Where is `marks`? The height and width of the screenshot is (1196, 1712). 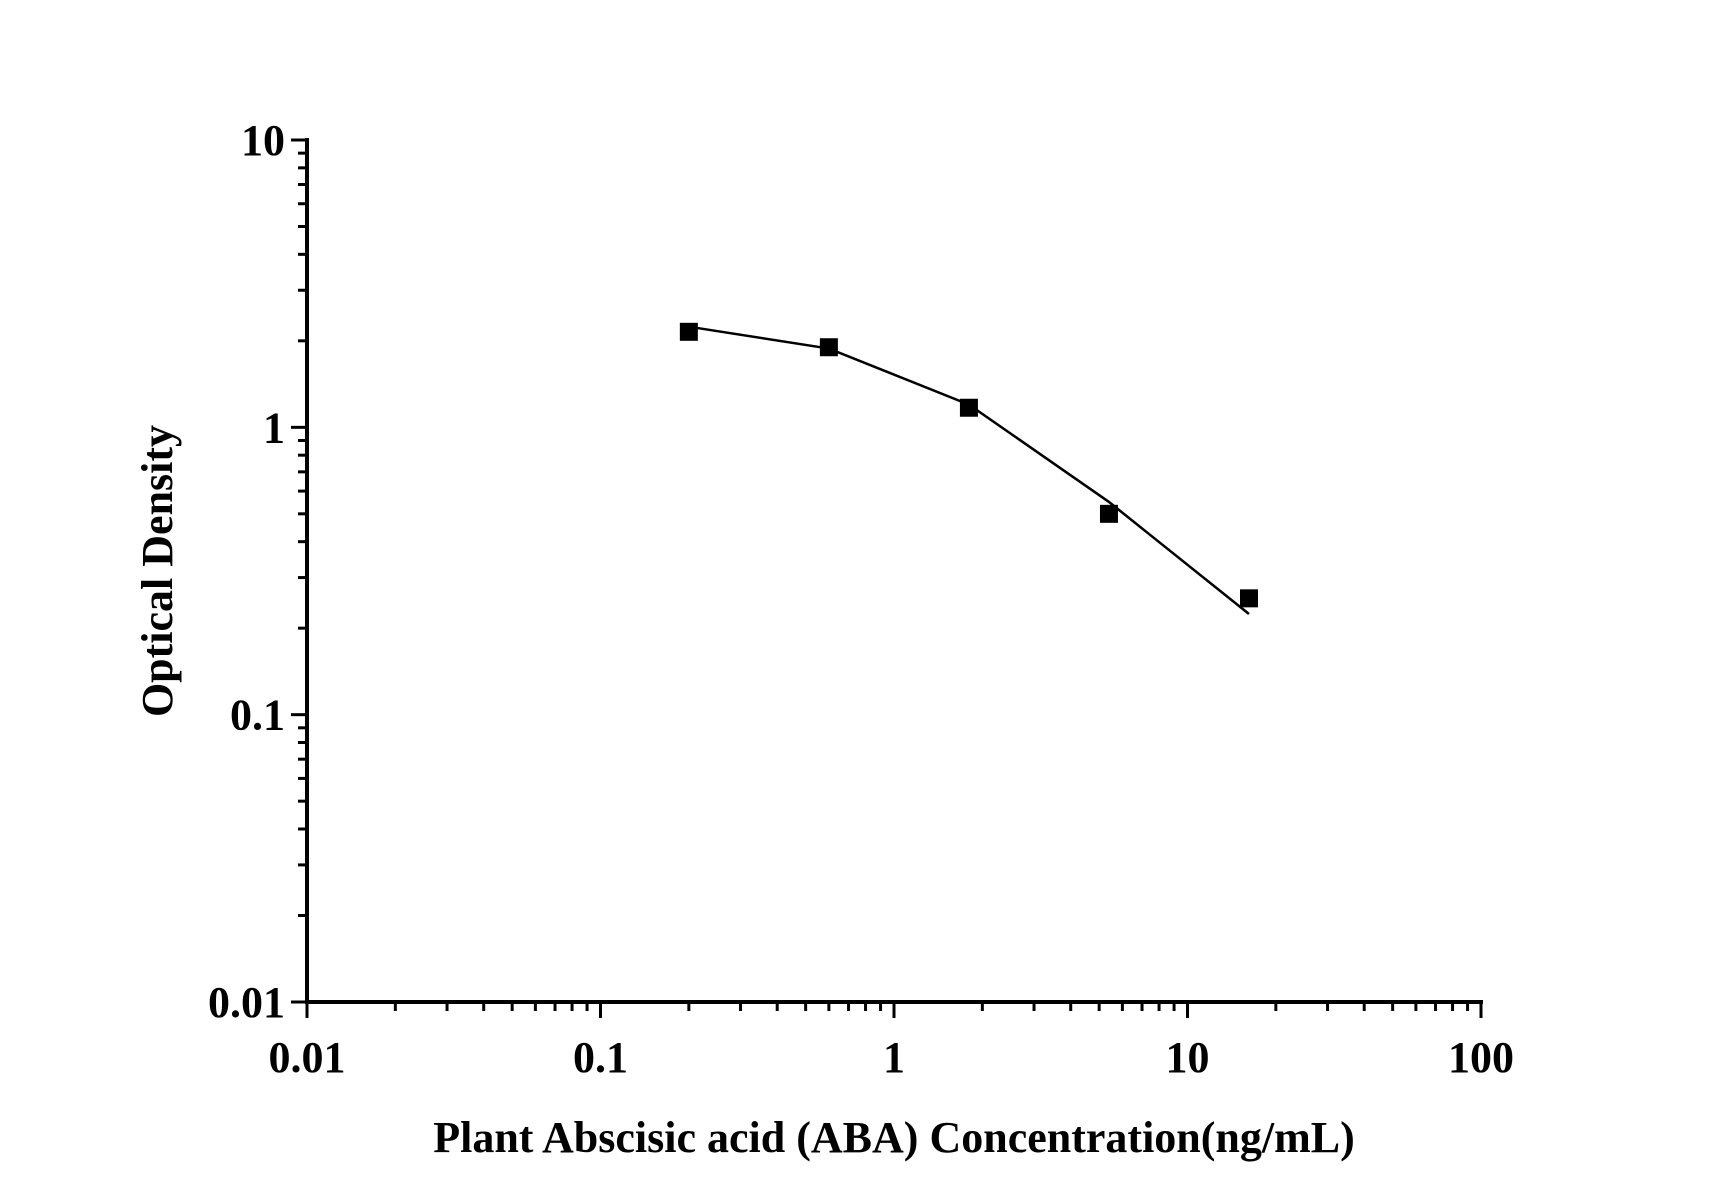 marks is located at coordinates (968, 469).